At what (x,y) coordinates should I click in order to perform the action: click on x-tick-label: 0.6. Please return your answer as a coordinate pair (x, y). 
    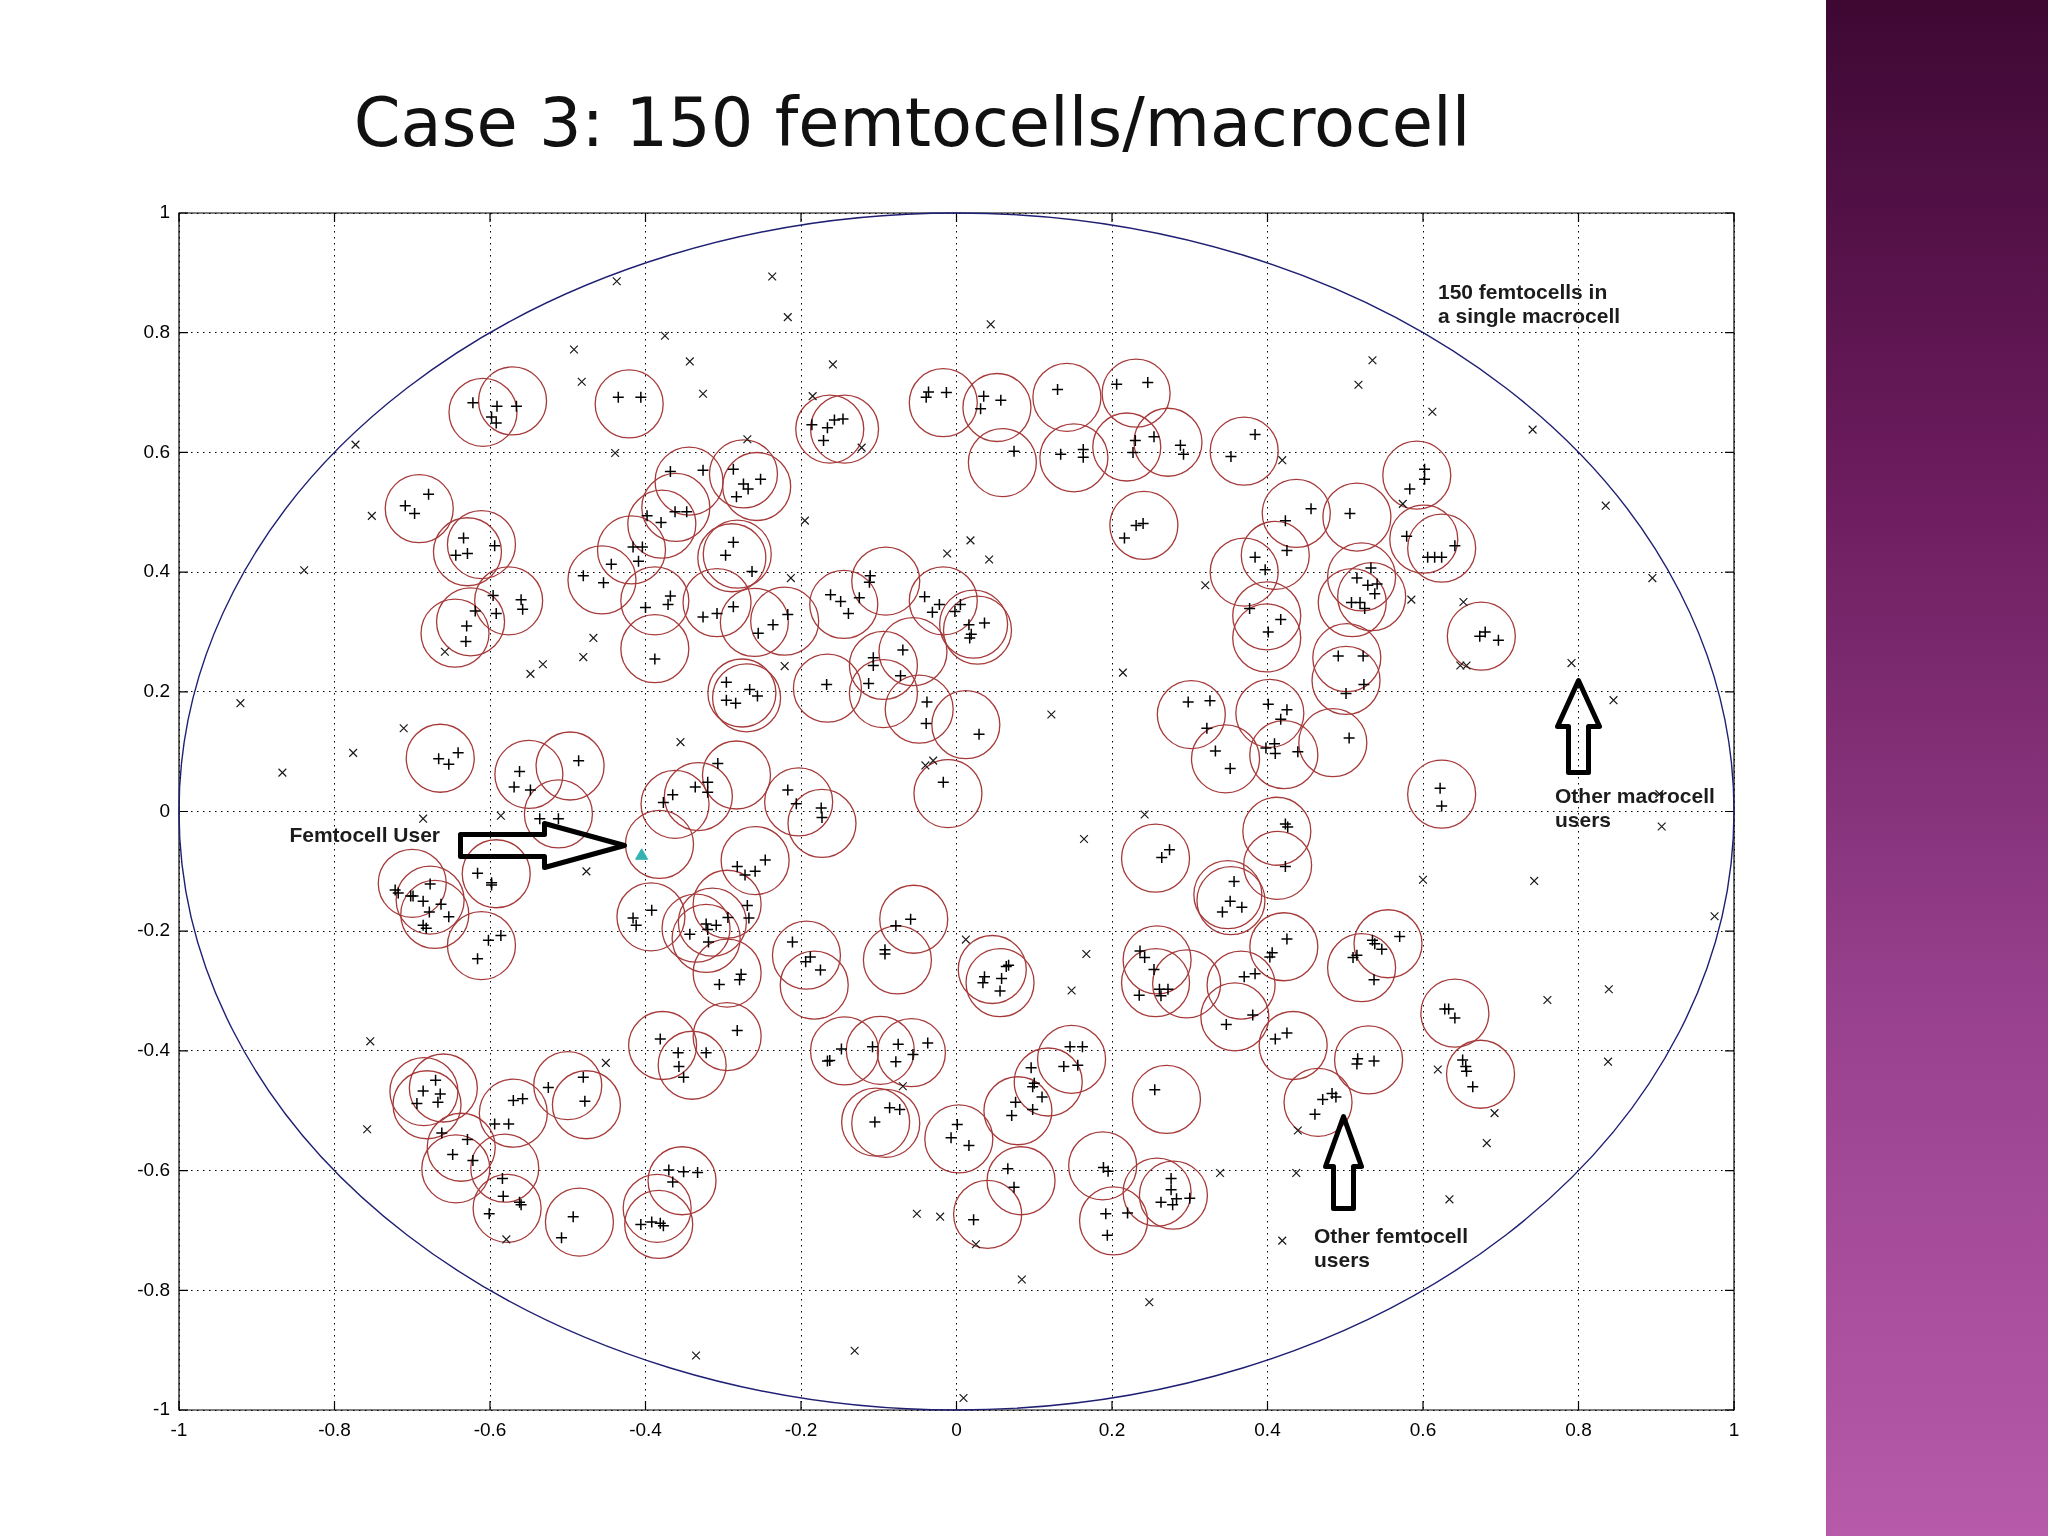
    Looking at the image, I should click on (1423, 1429).